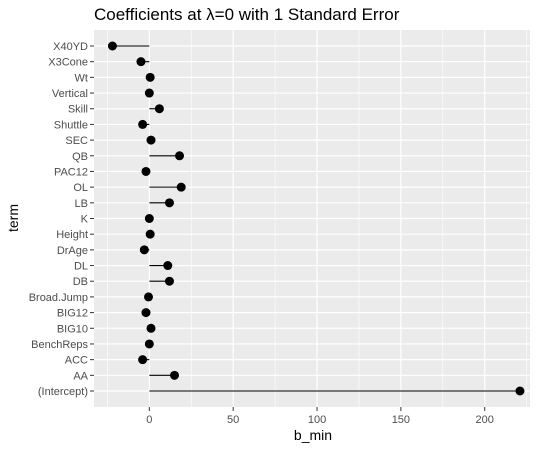 This screenshot has height=449, width=540. I want to click on y-tick-label: X40YD, so click(70, 47).